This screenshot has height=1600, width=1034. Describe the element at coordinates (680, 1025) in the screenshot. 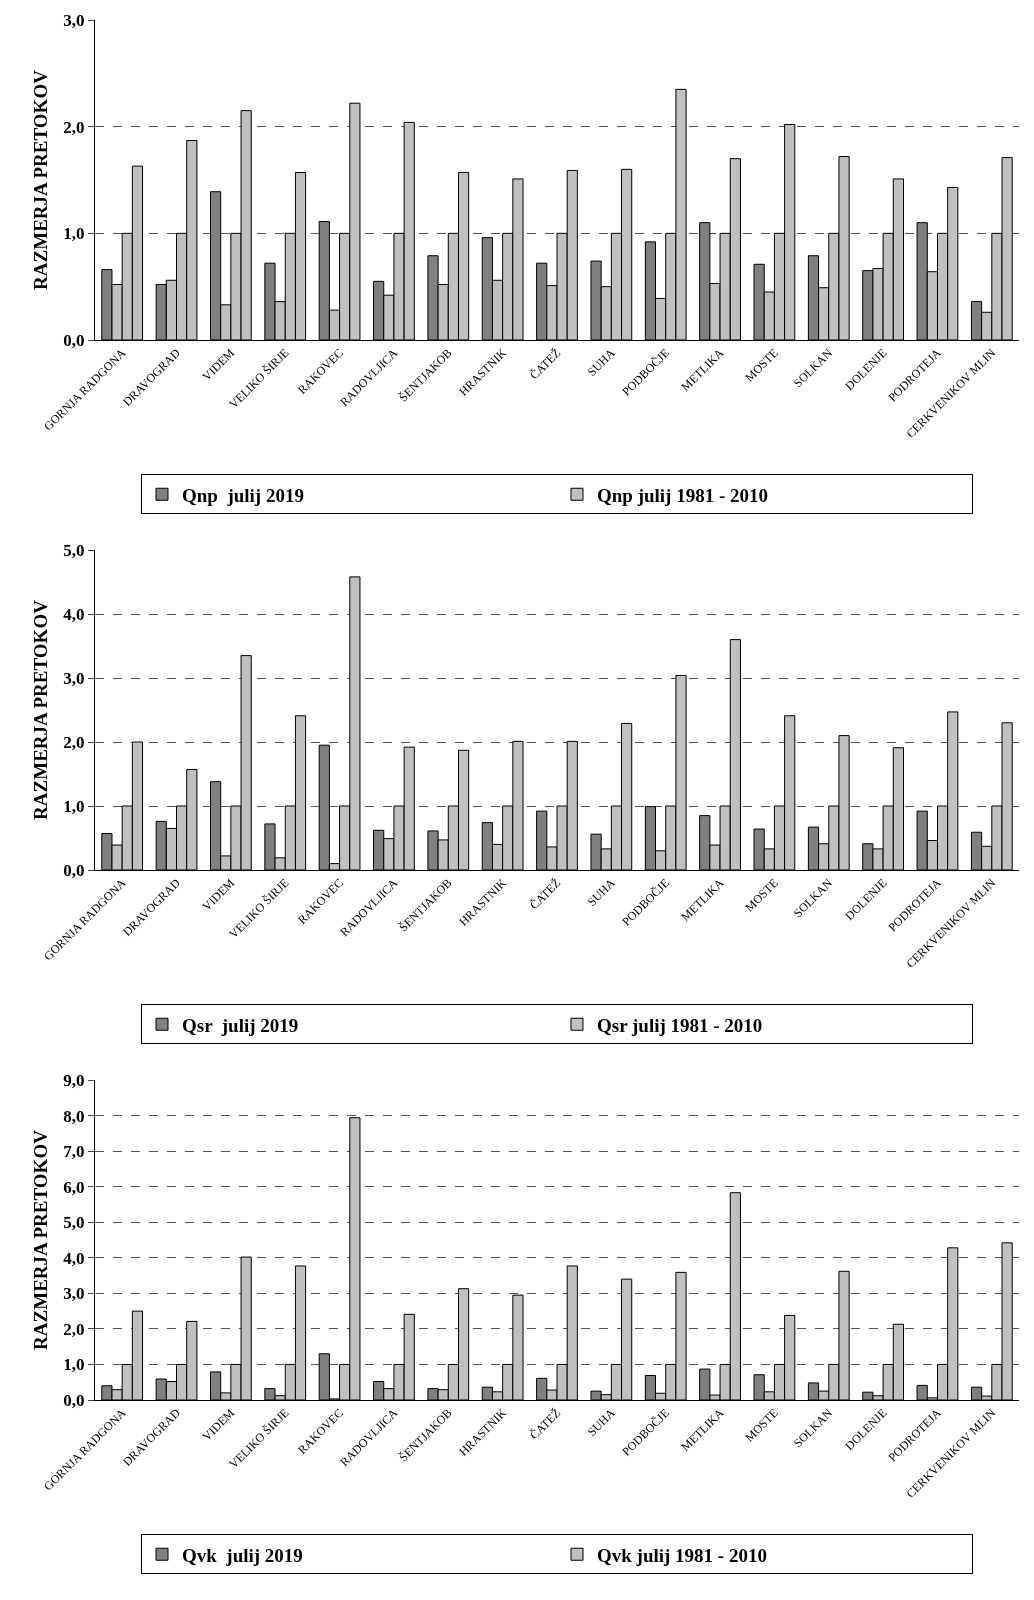

I see `legend-label: Qsr julij 1981 - 2010` at that location.